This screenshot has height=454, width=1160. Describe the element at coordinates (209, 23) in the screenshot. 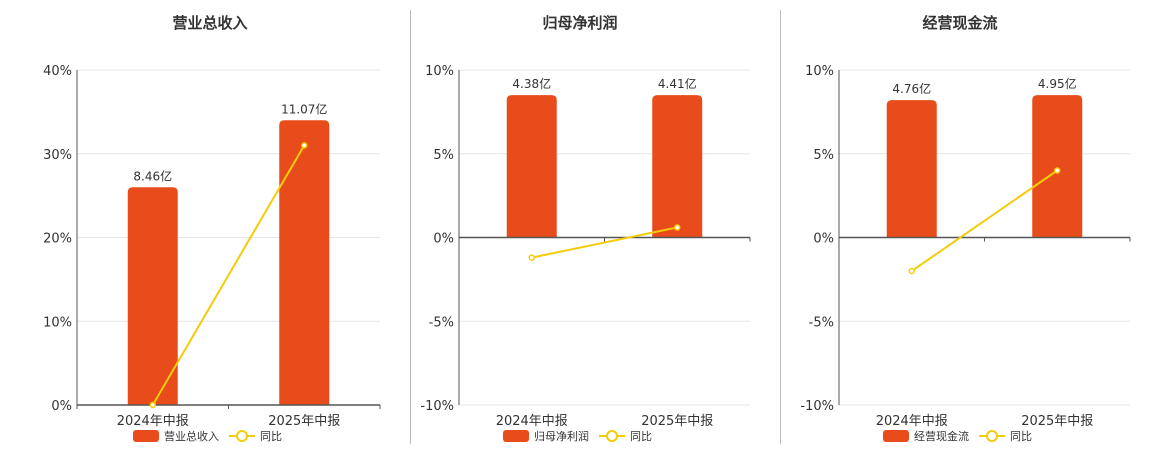

I see `chart-title: 营业总收入` at that location.